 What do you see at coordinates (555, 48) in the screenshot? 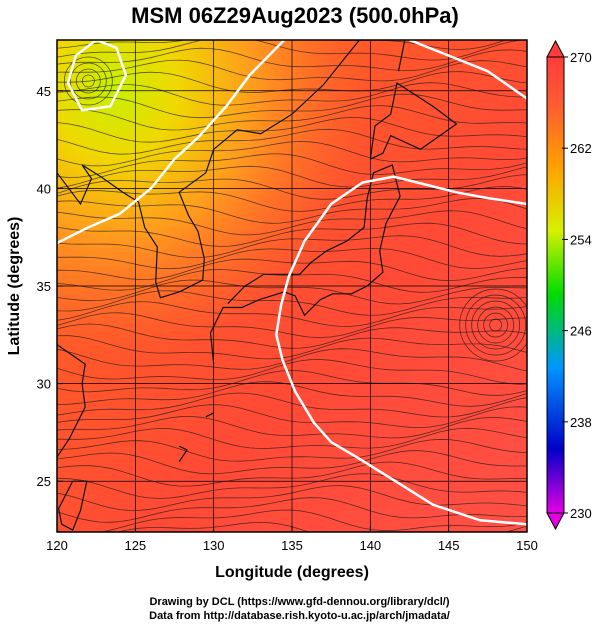
I see `colorbar-top-arrow` at bounding box center [555, 48].